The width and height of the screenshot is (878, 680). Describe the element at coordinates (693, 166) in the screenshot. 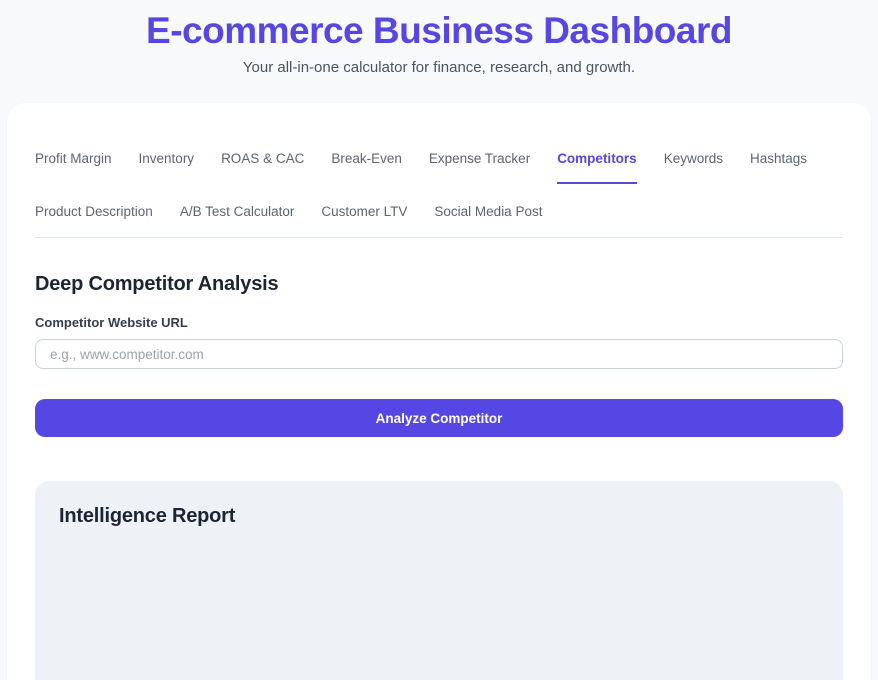

I see `tab-keywords: Keywords` at that location.